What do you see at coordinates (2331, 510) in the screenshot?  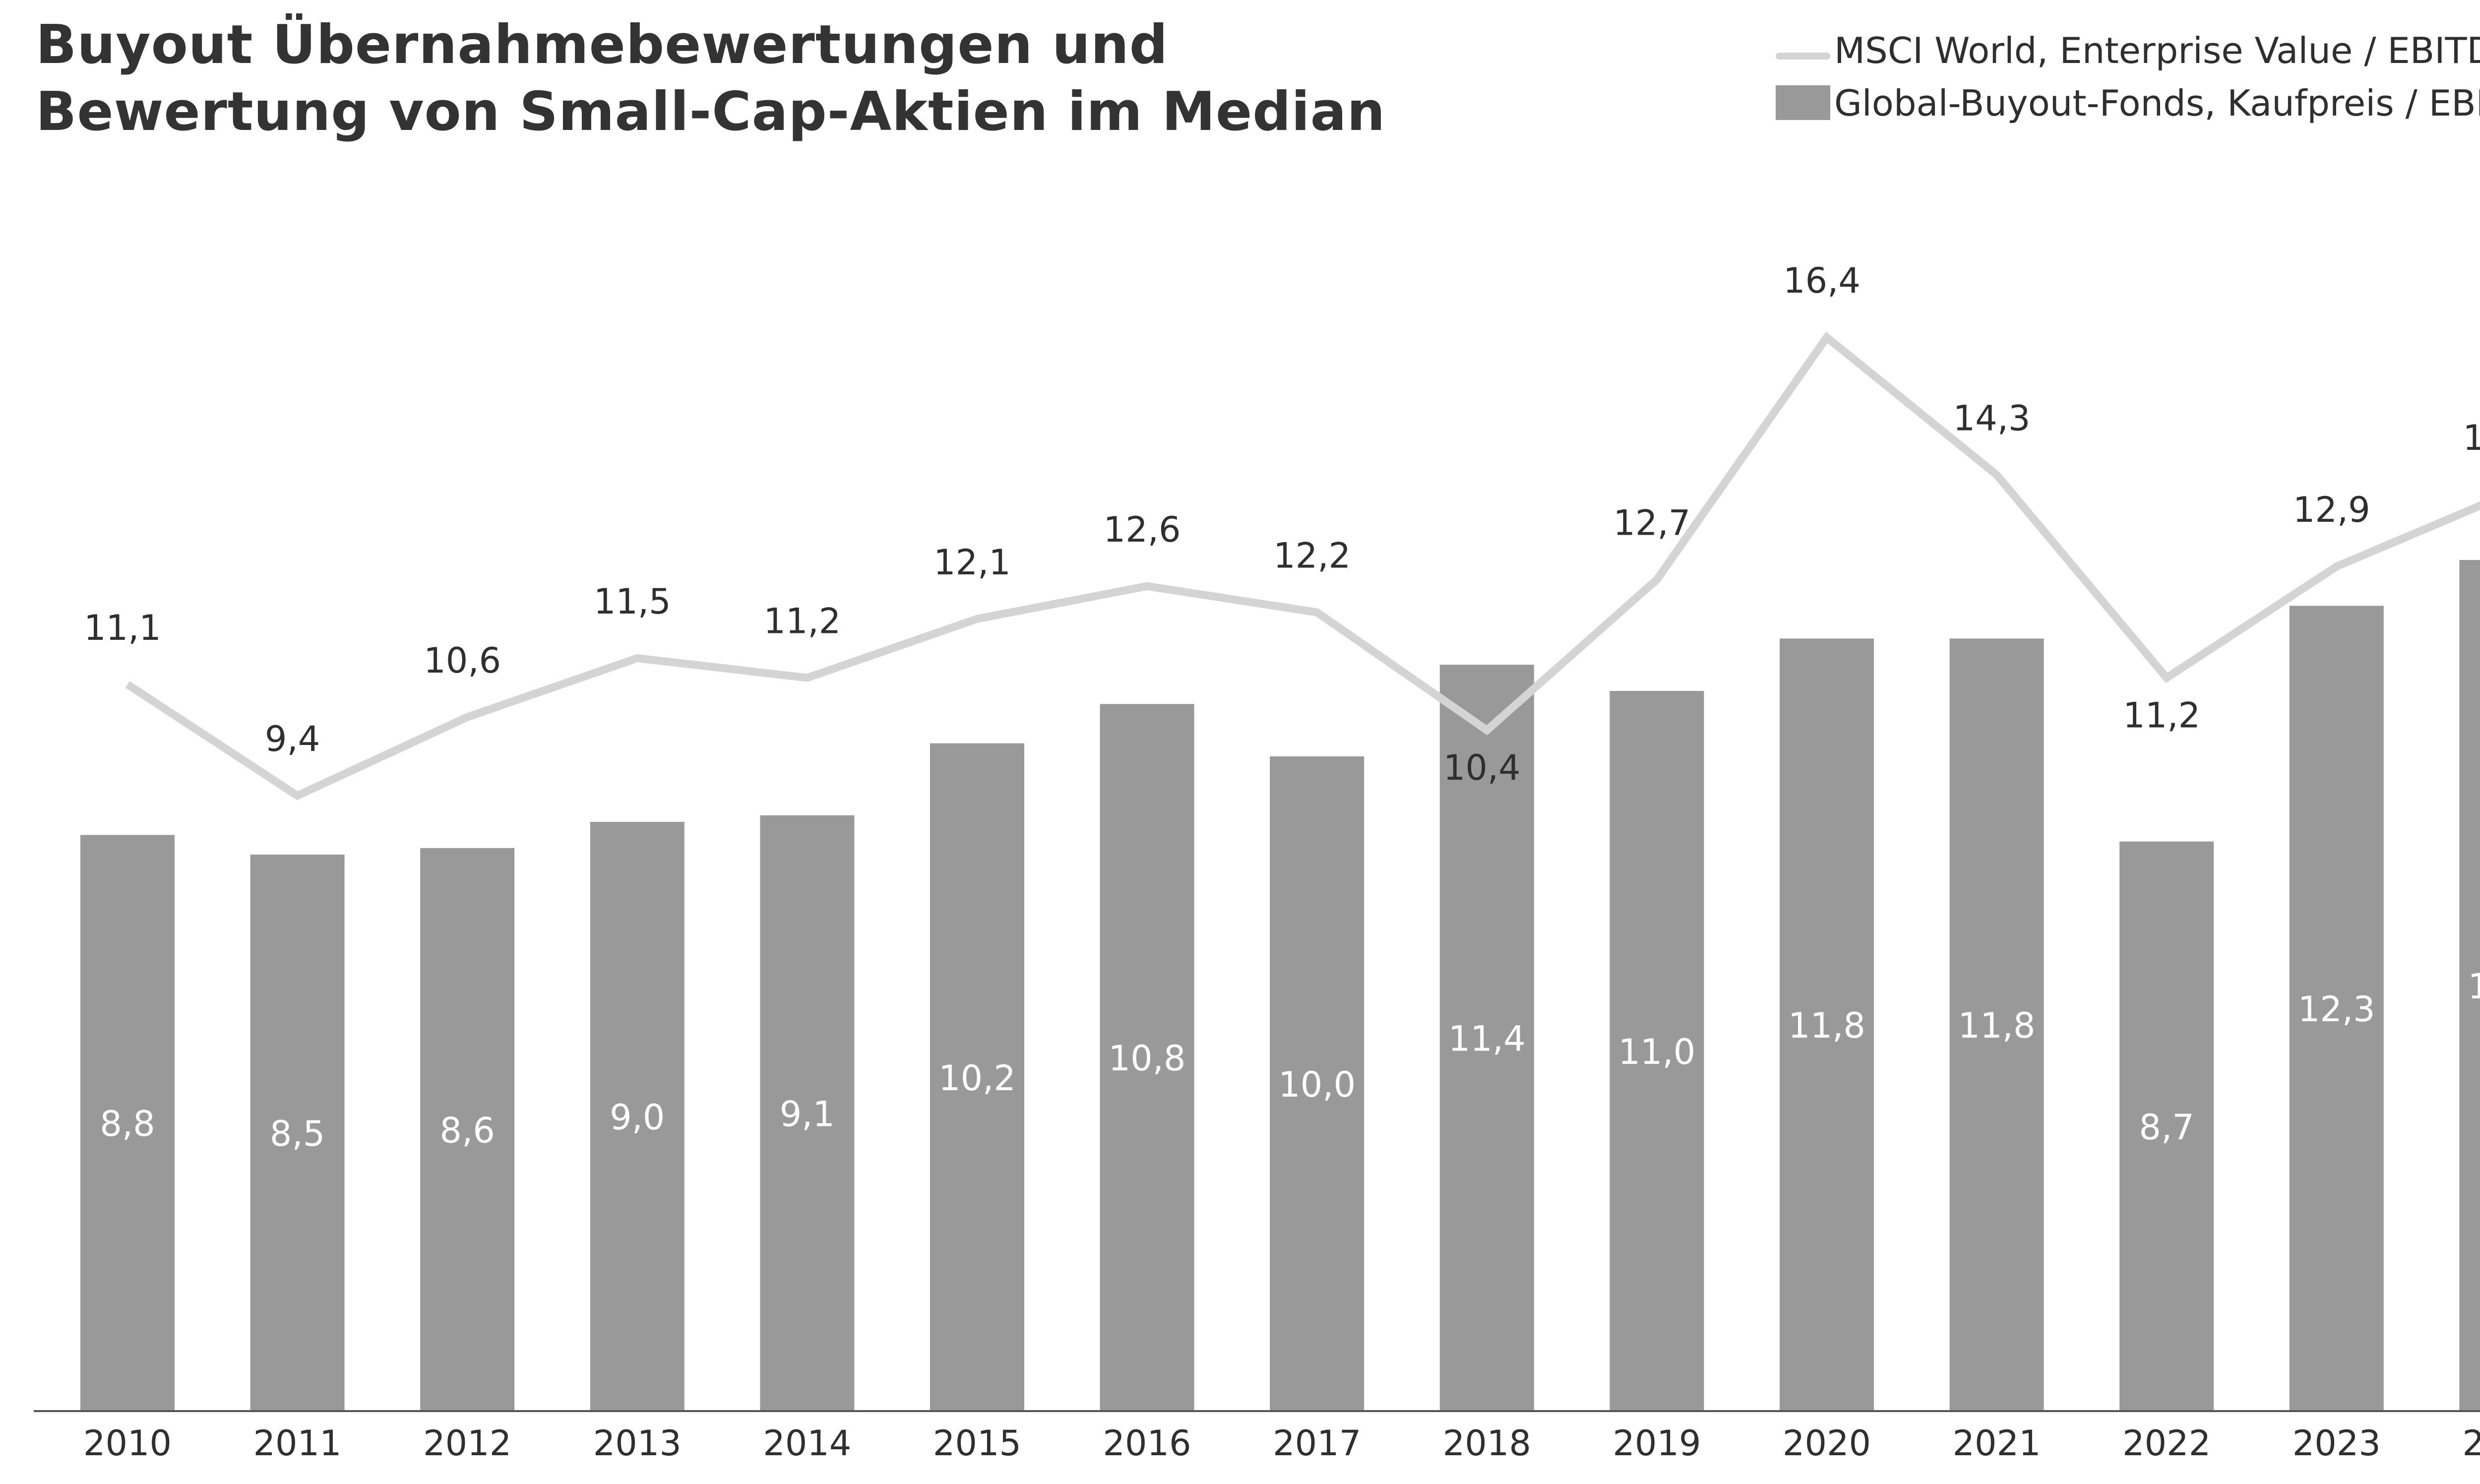 I see `line-value-label-2023: 12,9` at bounding box center [2331, 510].